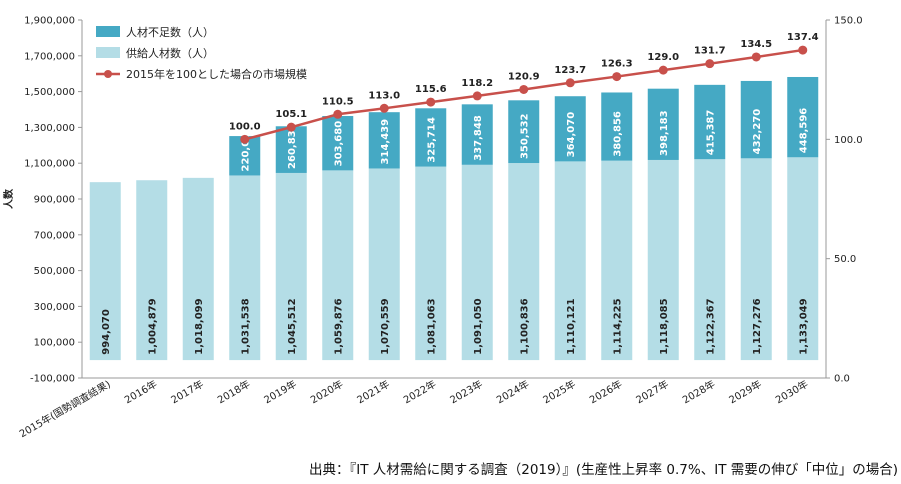 The height and width of the screenshot is (484, 901). What do you see at coordinates (478, 326) in the screenshot?
I see `supply-value-label: 1,091,050` at bounding box center [478, 326].